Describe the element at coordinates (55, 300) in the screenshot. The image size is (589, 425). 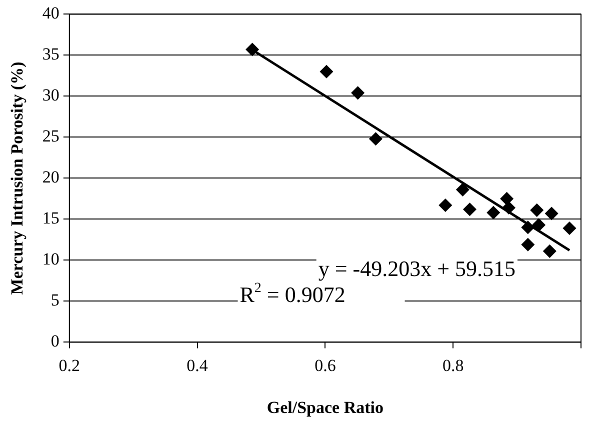
I see `y-tick-label: 5` at that location.